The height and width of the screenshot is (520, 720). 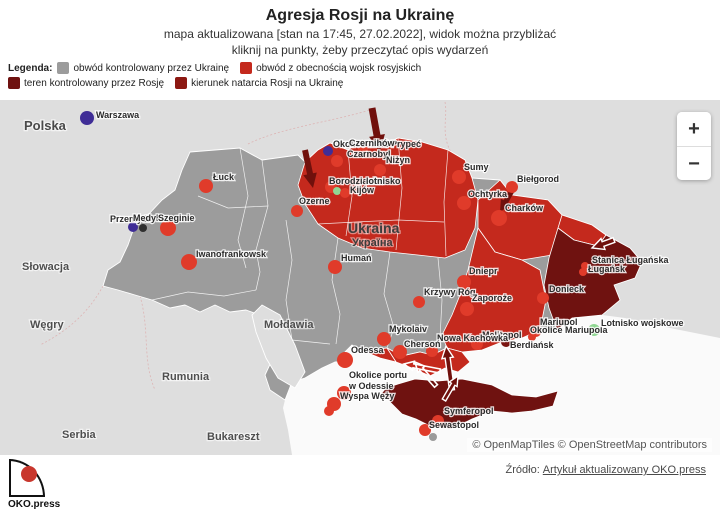 I want to click on map-point-label-lotnisko: lotnisko, so click(x=383, y=181).